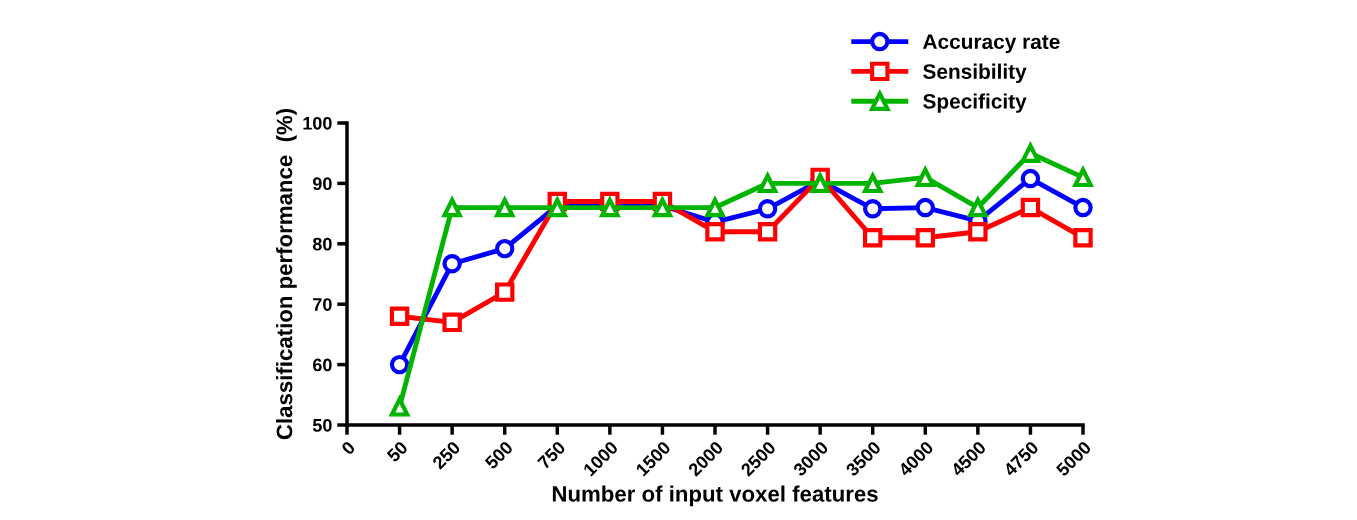 The height and width of the screenshot is (520, 1357). I want to click on y-tick-label: 90, so click(322, 184).